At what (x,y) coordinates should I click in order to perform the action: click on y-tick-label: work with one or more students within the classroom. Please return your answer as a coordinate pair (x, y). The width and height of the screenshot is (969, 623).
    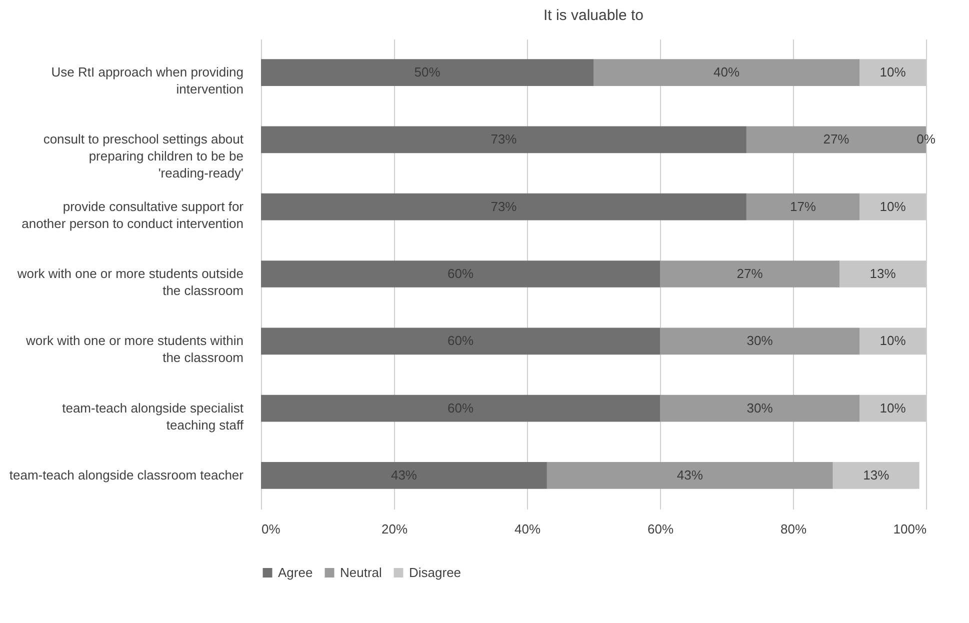
    Looking at the image, I should click on (134, 349).